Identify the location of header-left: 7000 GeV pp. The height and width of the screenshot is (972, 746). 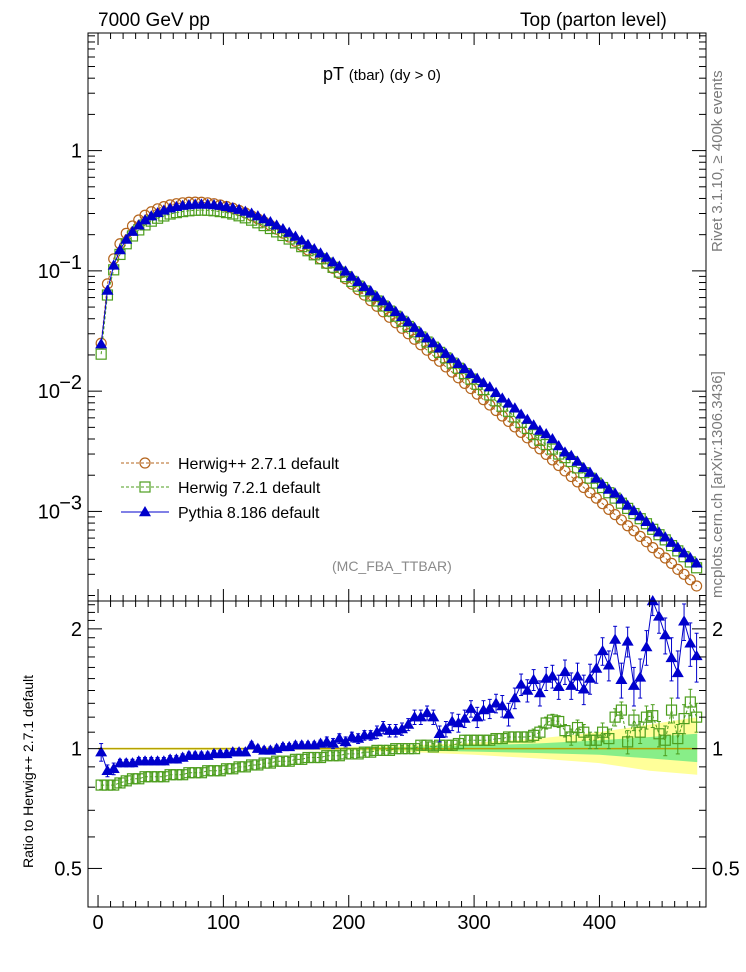
(154, 20).